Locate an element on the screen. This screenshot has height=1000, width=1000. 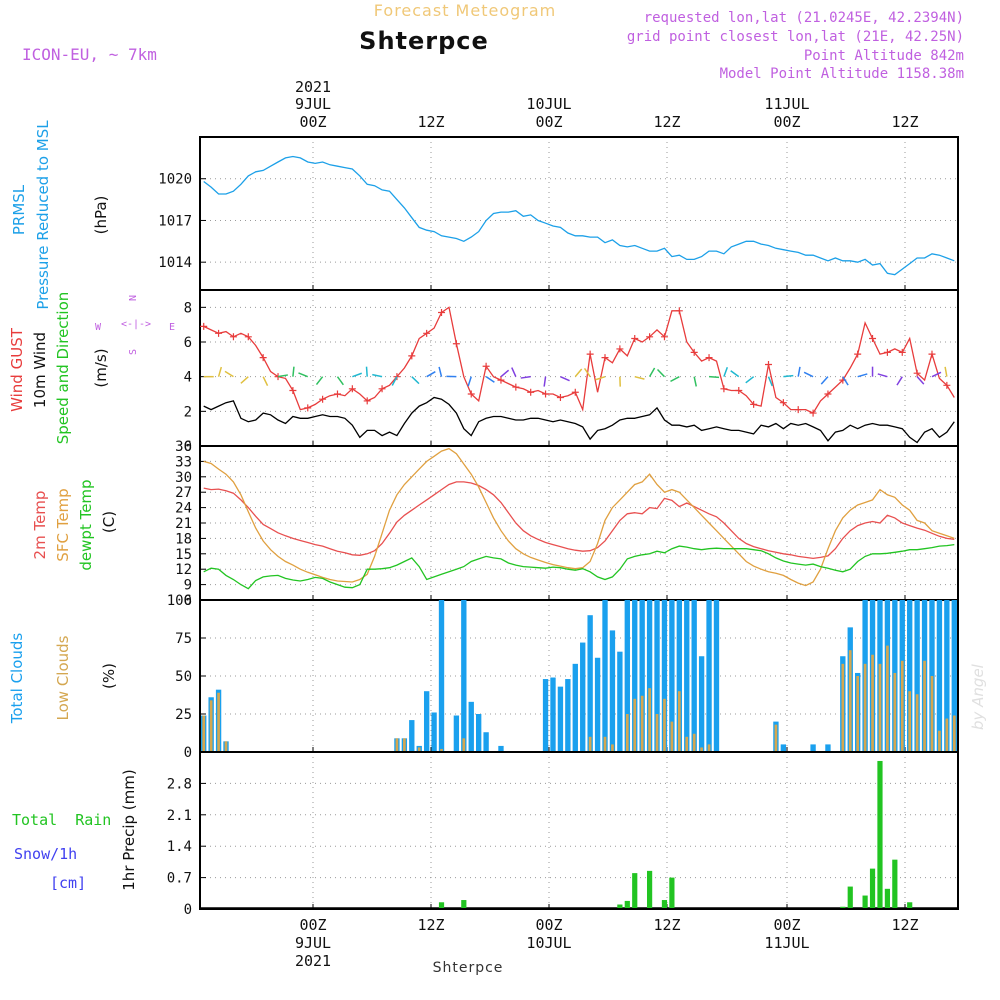
bottom-tick-0: 00Z is located at coordinates (312, 925).